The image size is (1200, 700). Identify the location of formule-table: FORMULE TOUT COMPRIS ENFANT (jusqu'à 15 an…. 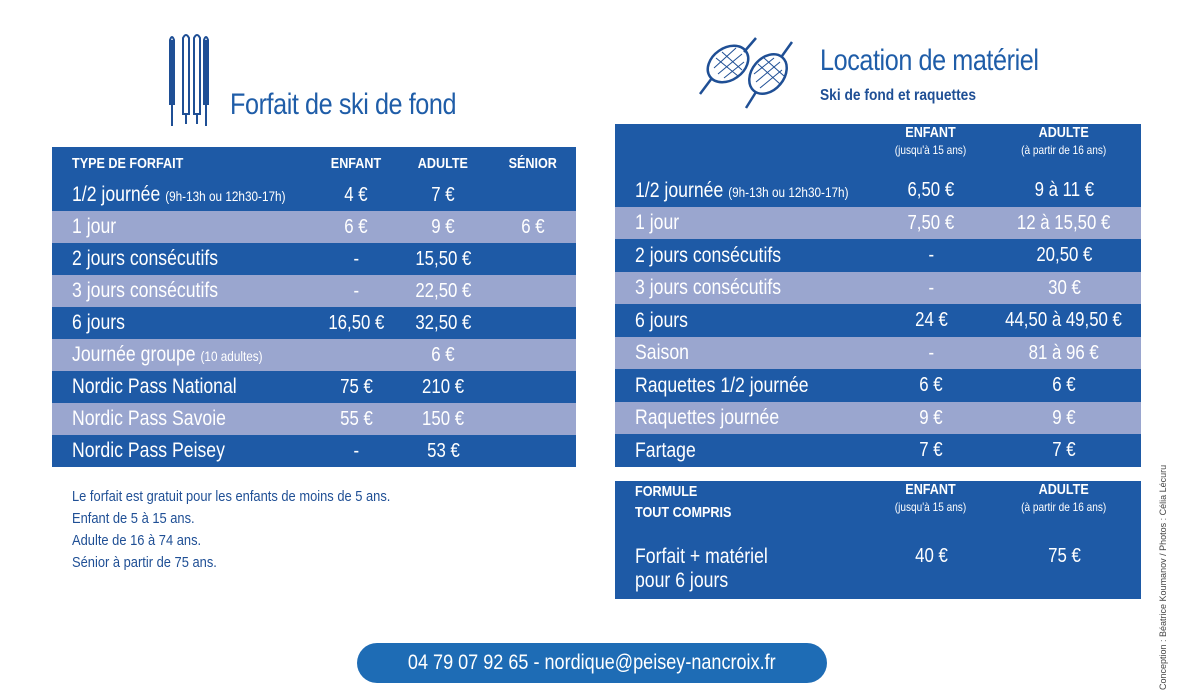
(878, 540).